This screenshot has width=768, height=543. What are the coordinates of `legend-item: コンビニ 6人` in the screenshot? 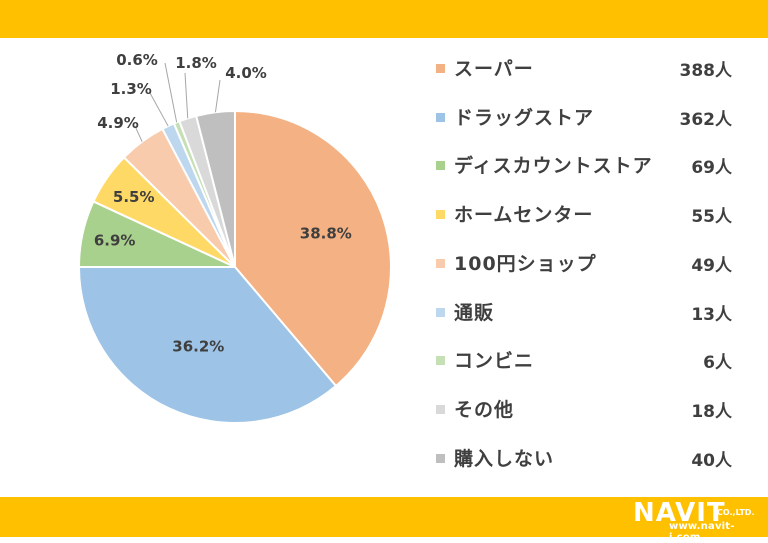 It's located at (595, 359).